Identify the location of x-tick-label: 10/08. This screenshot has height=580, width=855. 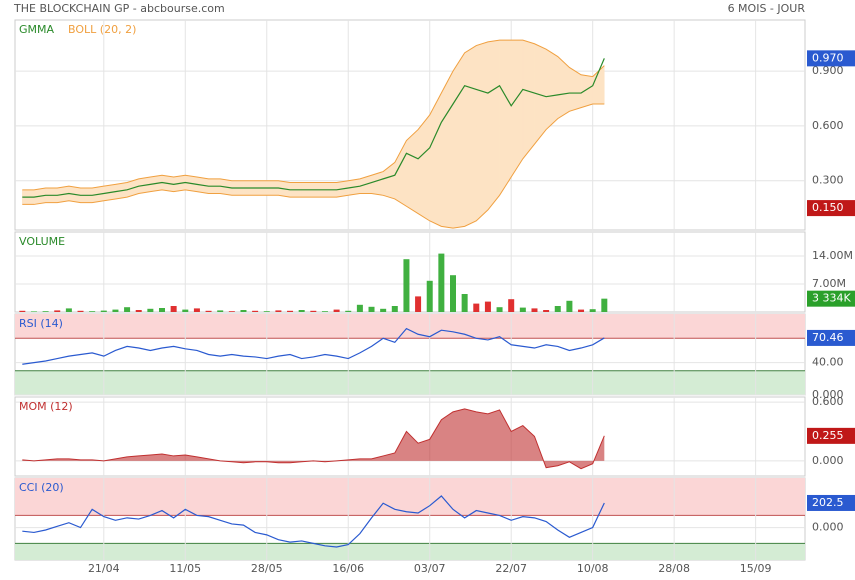
(593, 568).